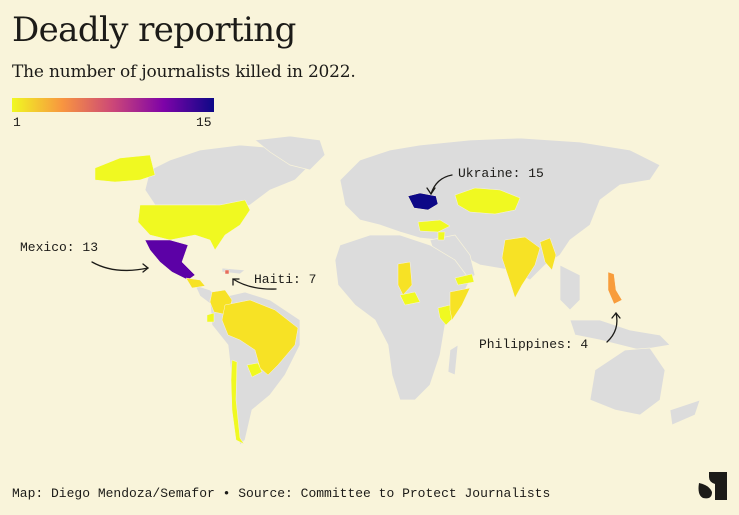 This screenshot has width=739, height=515. I want to click on country-alaska-usa, so click(125, 168).